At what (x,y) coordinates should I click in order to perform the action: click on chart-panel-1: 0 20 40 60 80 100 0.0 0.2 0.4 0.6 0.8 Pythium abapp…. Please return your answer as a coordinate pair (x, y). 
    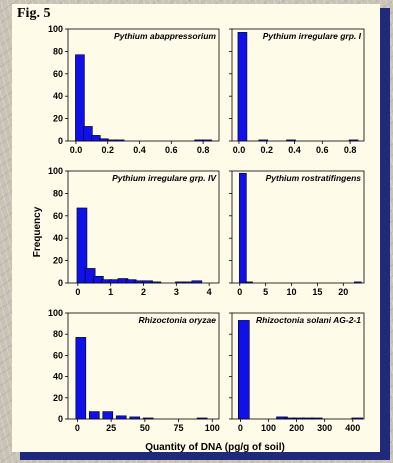
    Looking at the image, I should click on (134, 89).